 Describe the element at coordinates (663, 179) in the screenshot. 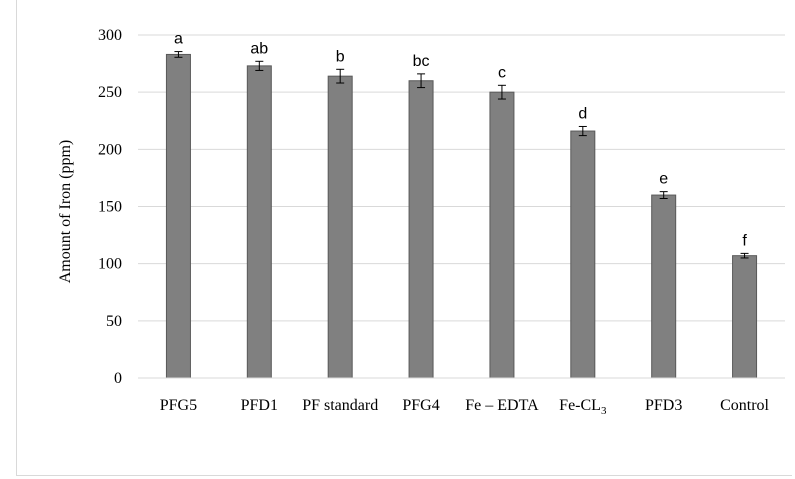

I see `significance-label: e` at that location.